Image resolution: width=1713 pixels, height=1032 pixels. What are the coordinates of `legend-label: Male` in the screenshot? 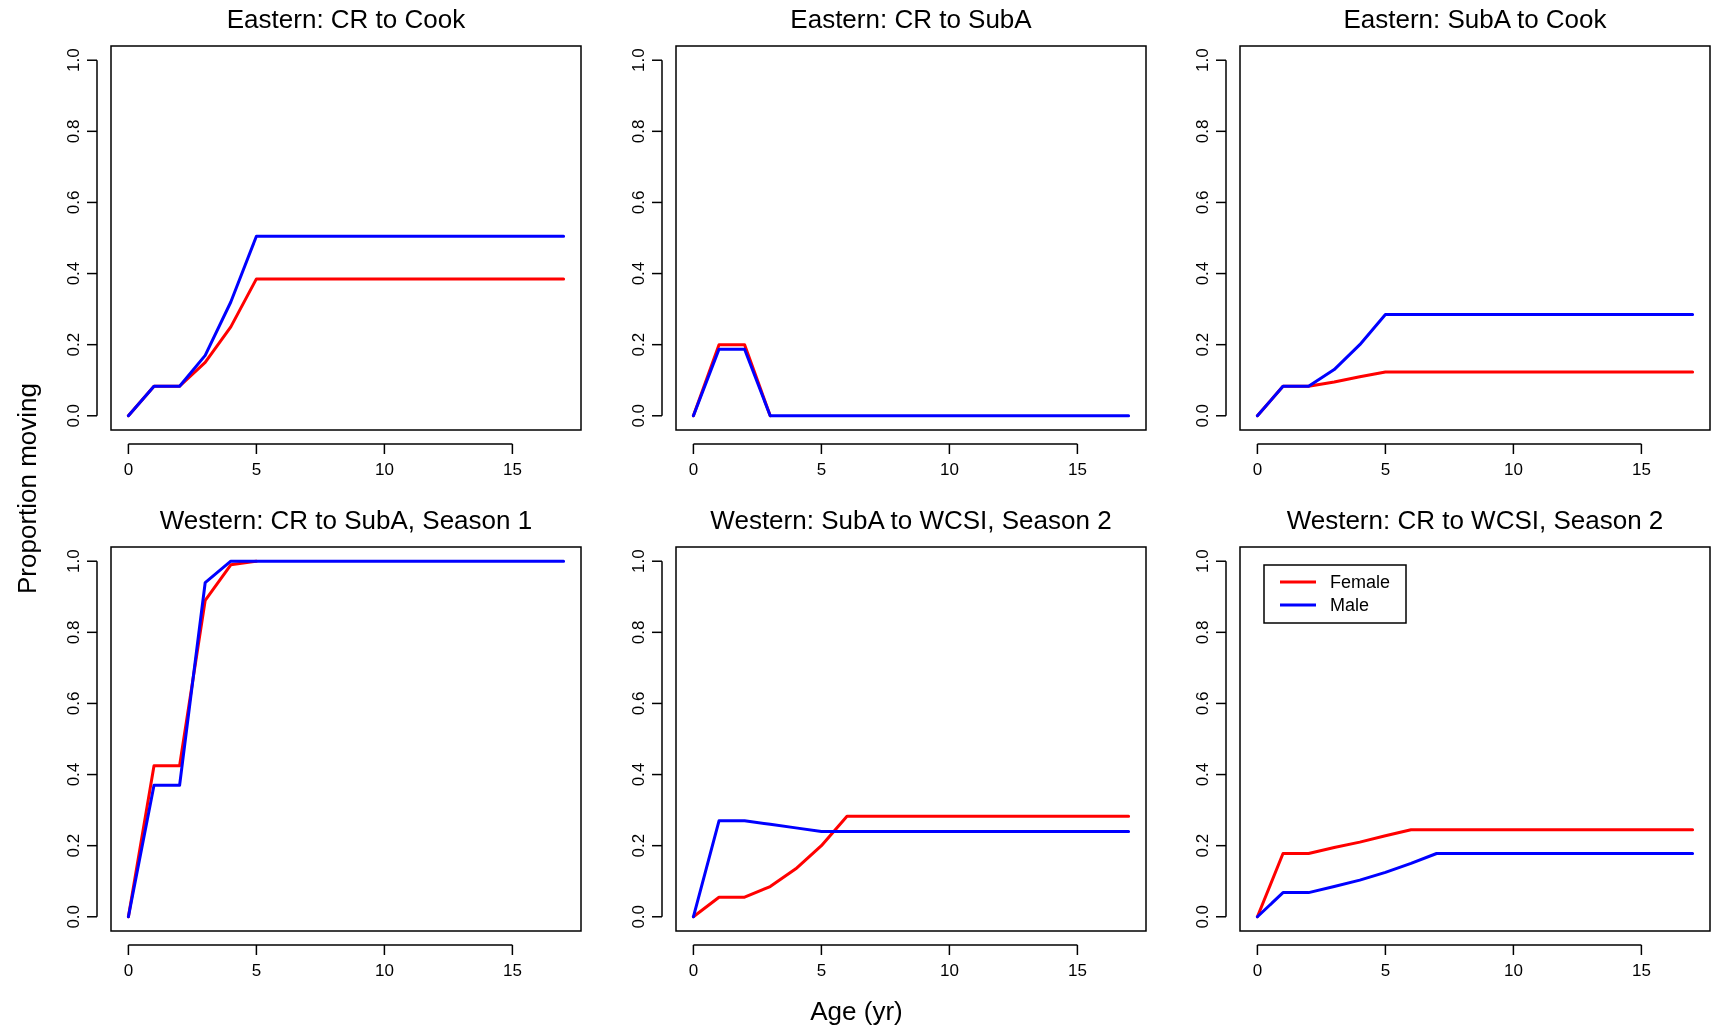 It's located at (1350, 605).